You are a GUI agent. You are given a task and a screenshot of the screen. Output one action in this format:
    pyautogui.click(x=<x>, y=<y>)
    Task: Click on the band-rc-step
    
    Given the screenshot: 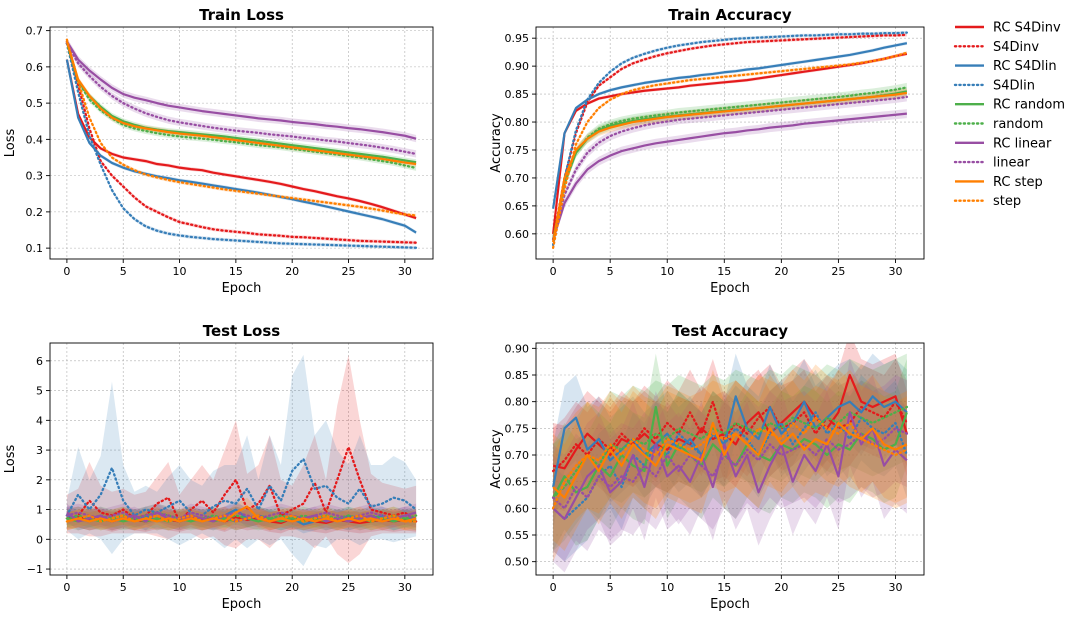 What is the action you would take?
    pyautogui.click(x=730, y=167)
    